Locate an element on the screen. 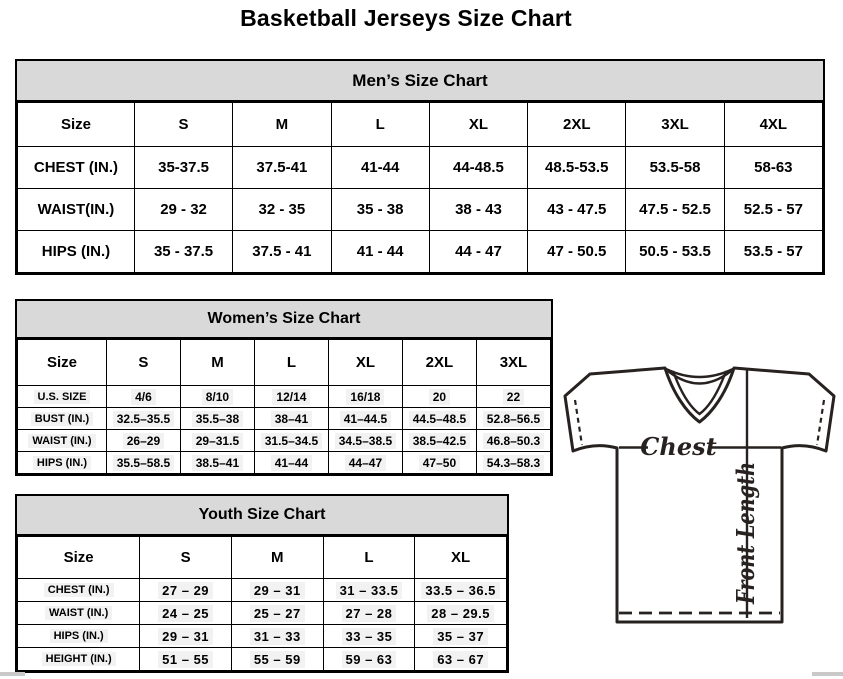  men-column-header: S is located at coordinates (183, 124).